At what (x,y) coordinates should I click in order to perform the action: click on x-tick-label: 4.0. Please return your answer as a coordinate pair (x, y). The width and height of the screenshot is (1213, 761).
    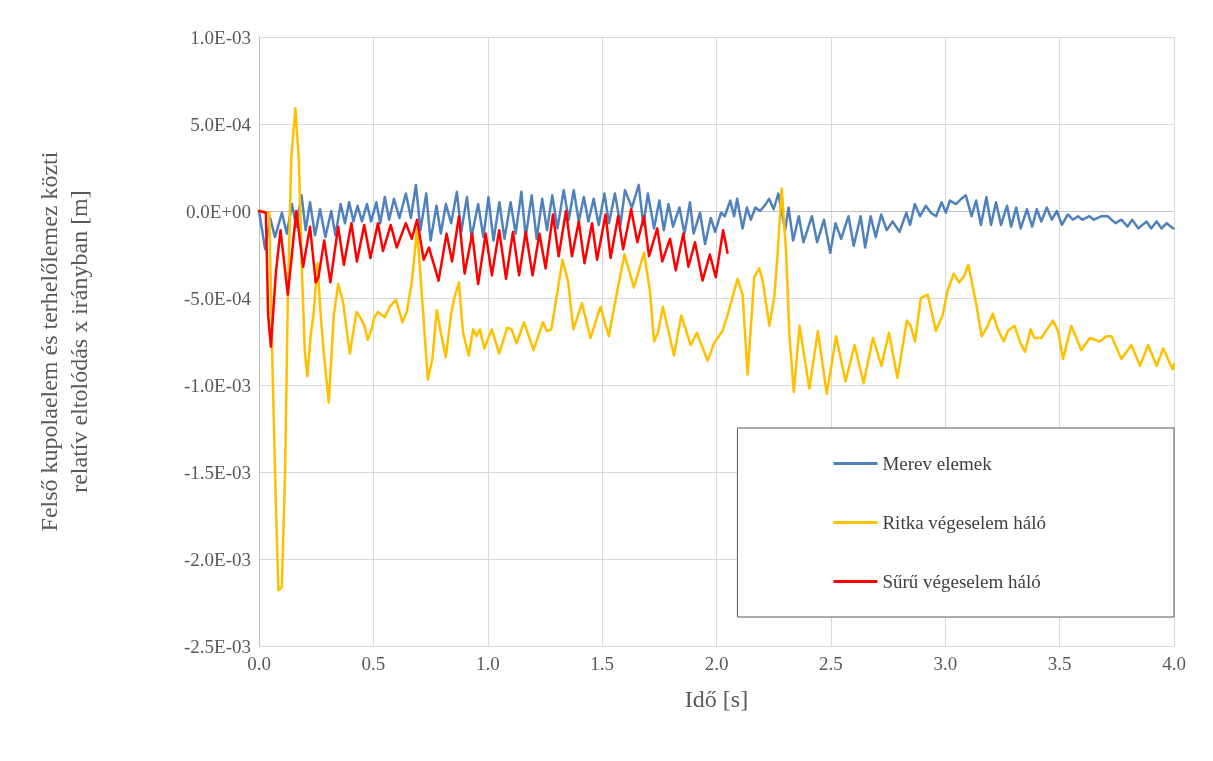
    Looking at the image, I should click on (1174, 663).